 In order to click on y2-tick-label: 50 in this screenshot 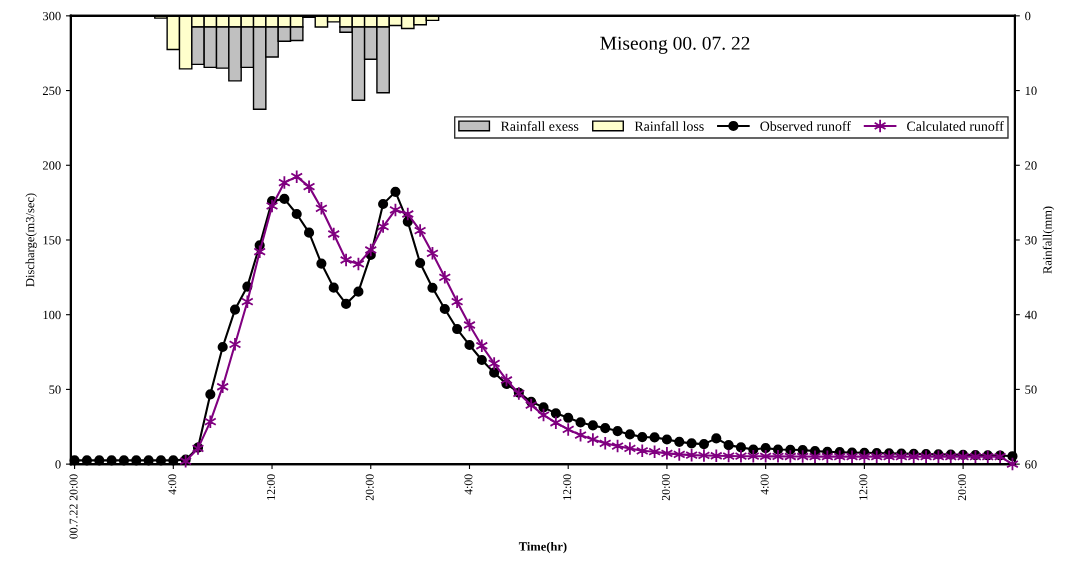, I will do `click(1031, 389)`.